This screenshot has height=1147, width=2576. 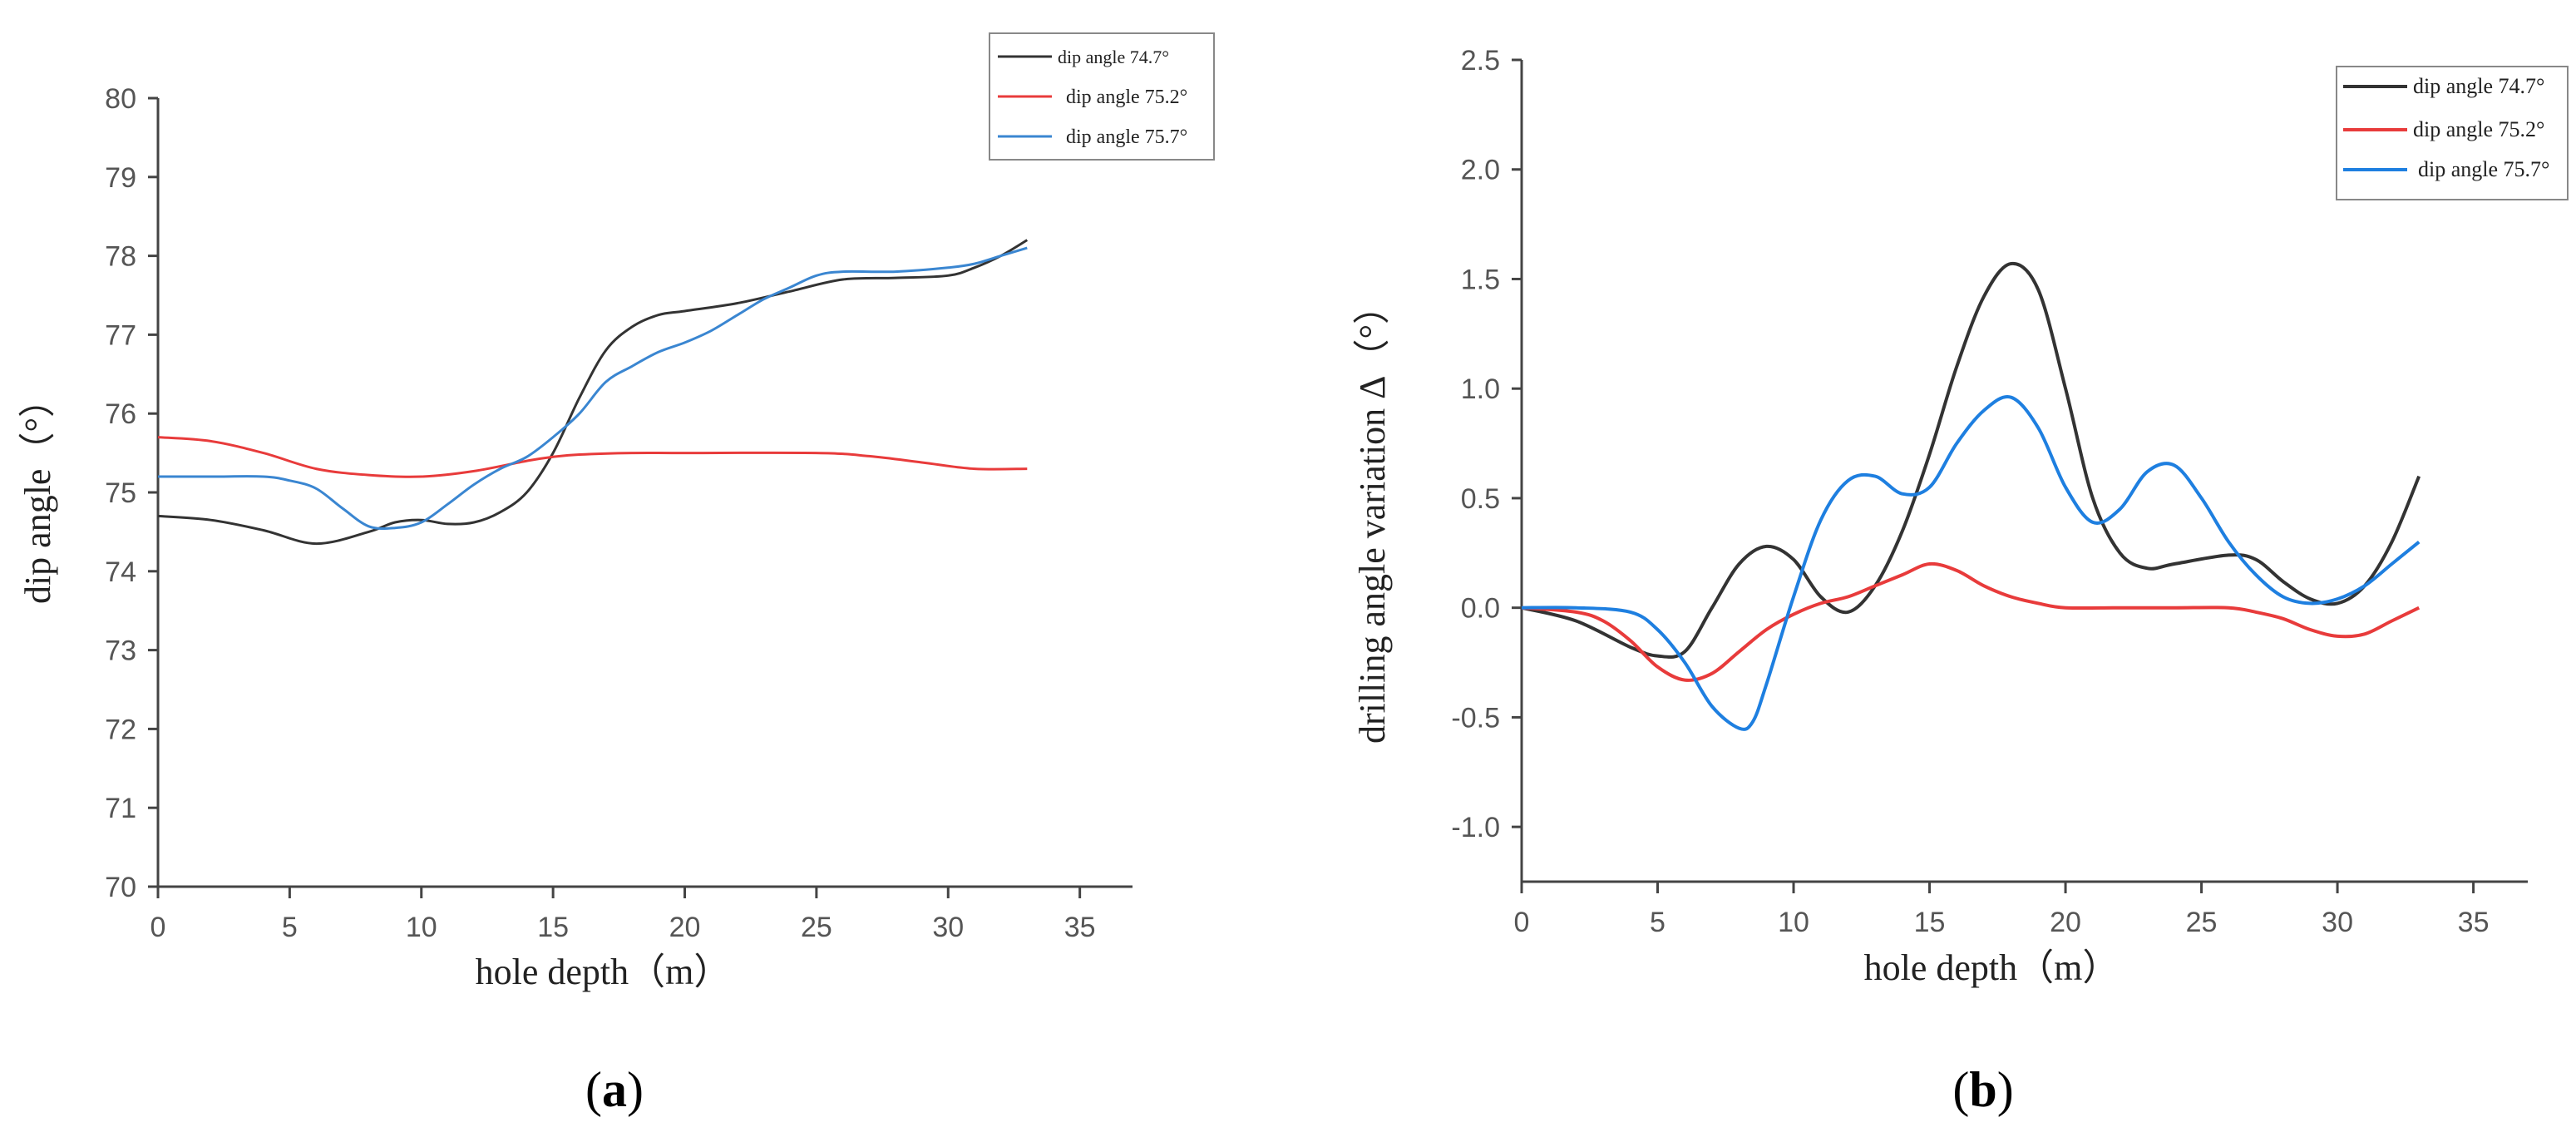 I want to click on chart-a-legend-label-0: dip angle 74.7°, so click(x=1113, y=57).